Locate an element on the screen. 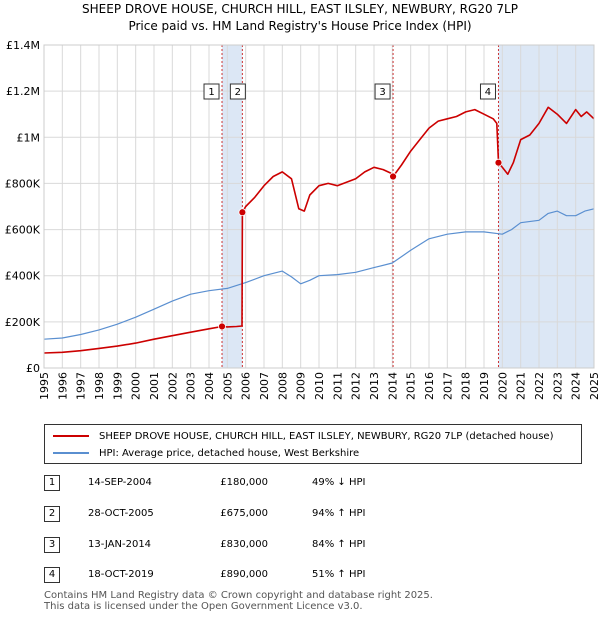  x-tick-label: 1998 is located at coordinates (99, 386).